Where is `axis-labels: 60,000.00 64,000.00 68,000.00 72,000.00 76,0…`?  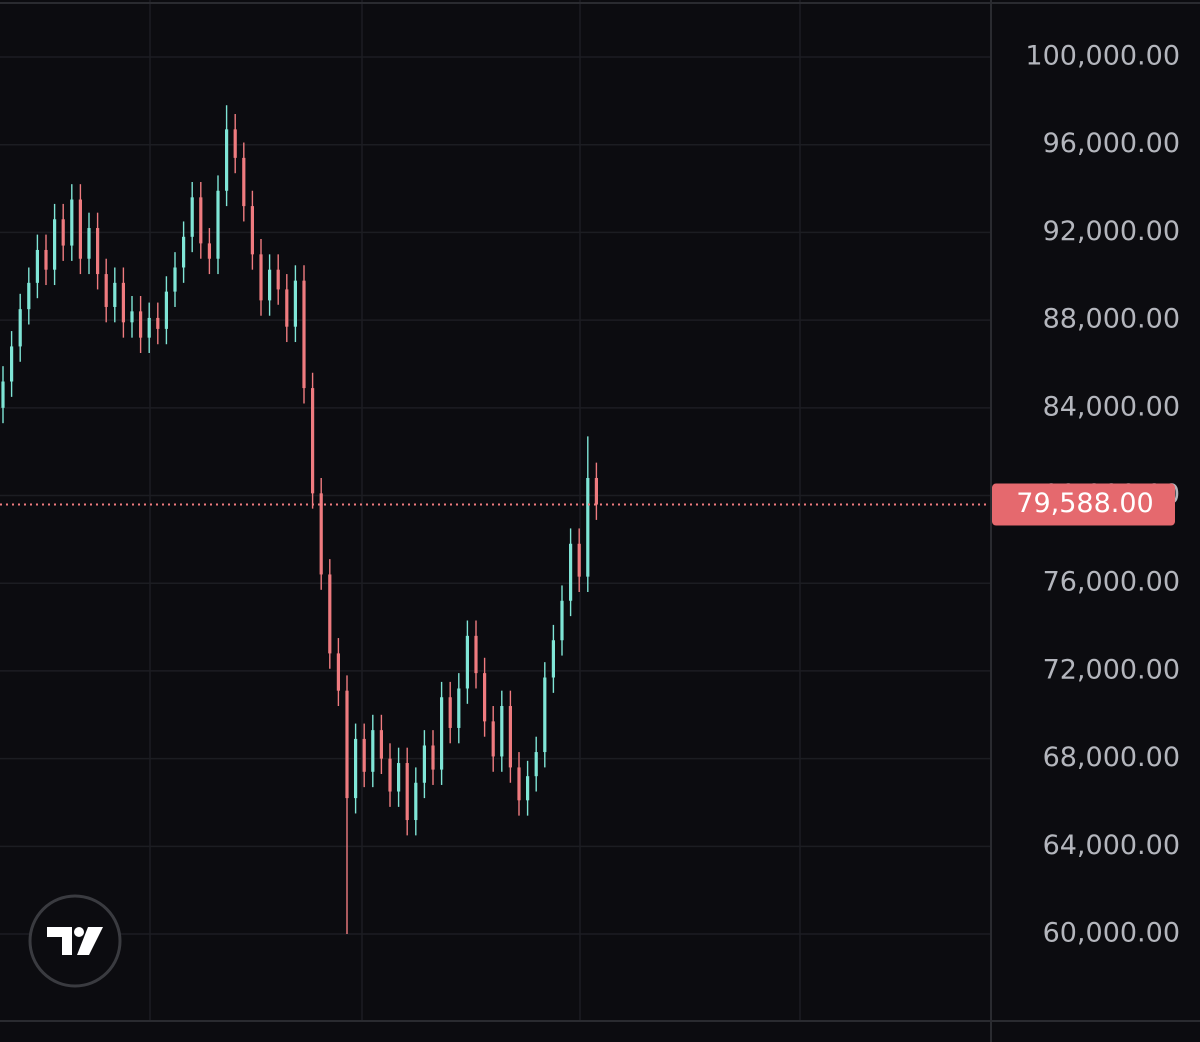
axis-labels: 60,000.00 64,000.00 68,000.00 72,000.00 76,0… is located at coordinates (1086, 495).